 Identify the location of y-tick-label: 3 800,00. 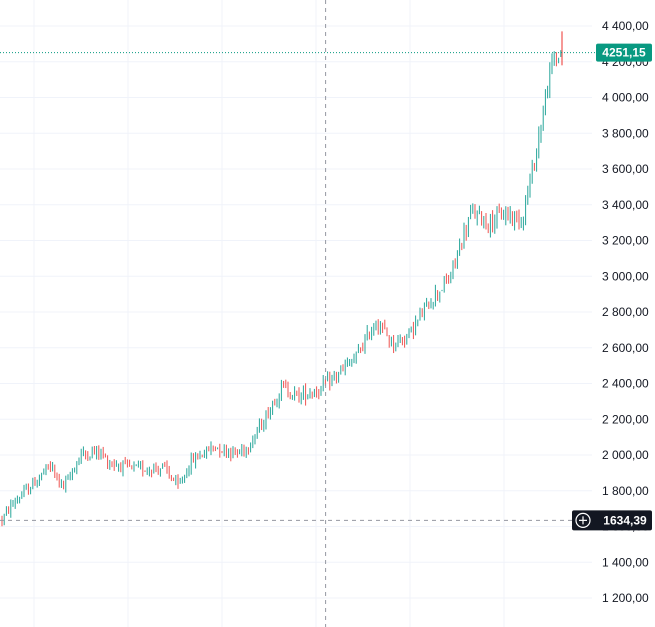
(625, 133).